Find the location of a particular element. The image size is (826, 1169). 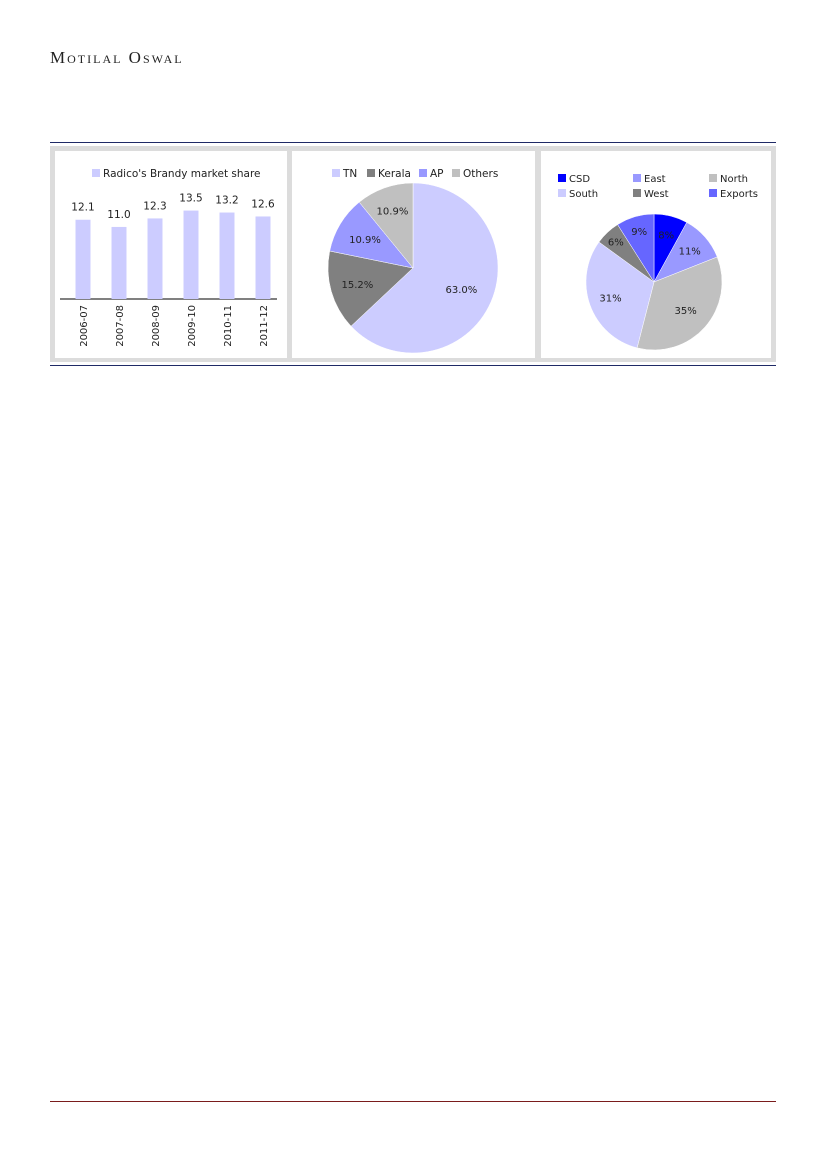

bottom-divider is located at coordinates (413, 365).